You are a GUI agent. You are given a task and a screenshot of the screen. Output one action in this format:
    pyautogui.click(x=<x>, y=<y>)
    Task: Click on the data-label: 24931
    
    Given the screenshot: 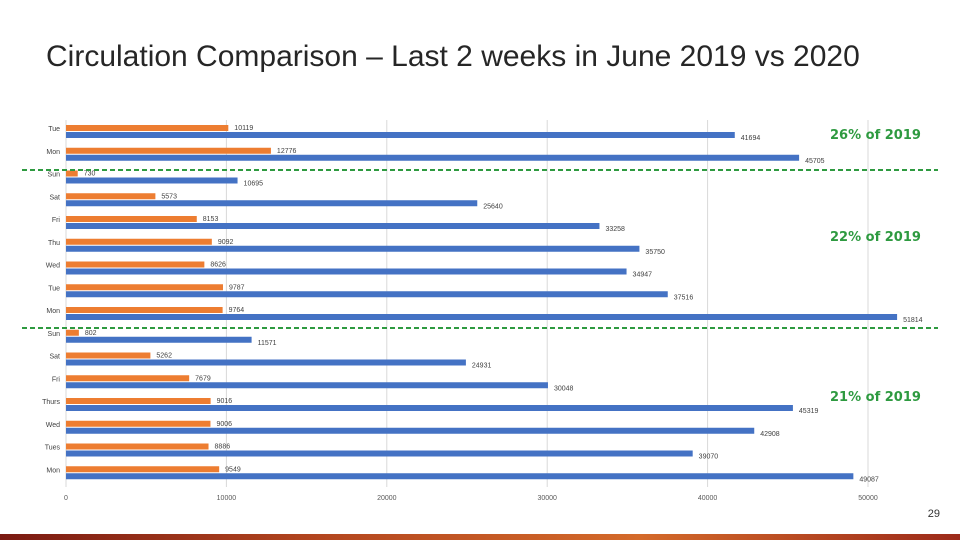 What is the action you would take?
    pyautogui.click(x=482, y=366)
    